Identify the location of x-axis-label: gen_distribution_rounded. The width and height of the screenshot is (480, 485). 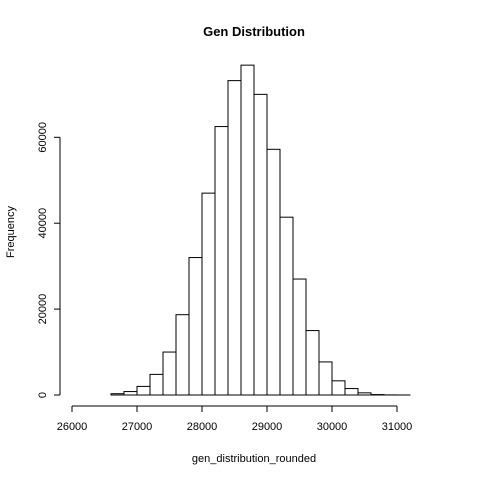
(254, 459).